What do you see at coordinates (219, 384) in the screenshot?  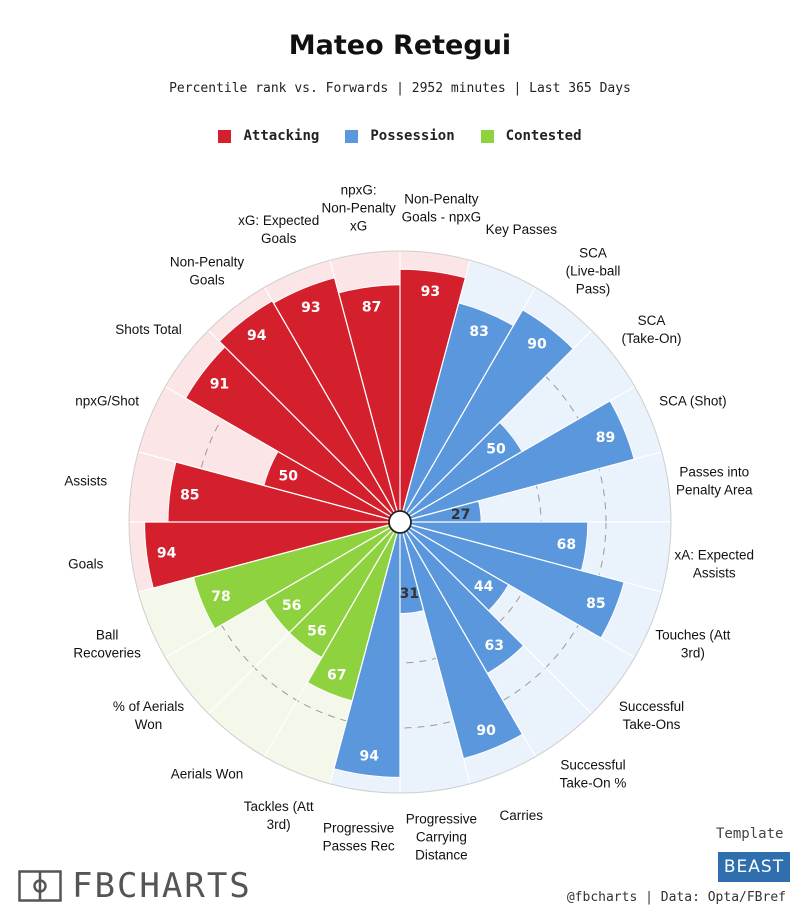 I see `value-label-21: 91` at bounding box center [219, 384].